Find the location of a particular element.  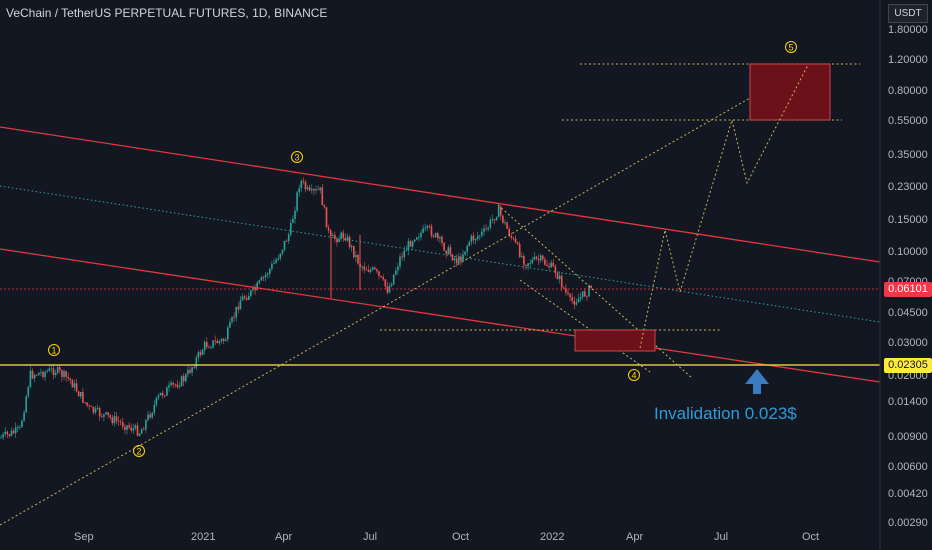

projected-wave-path is located at coordinates (724, 206).